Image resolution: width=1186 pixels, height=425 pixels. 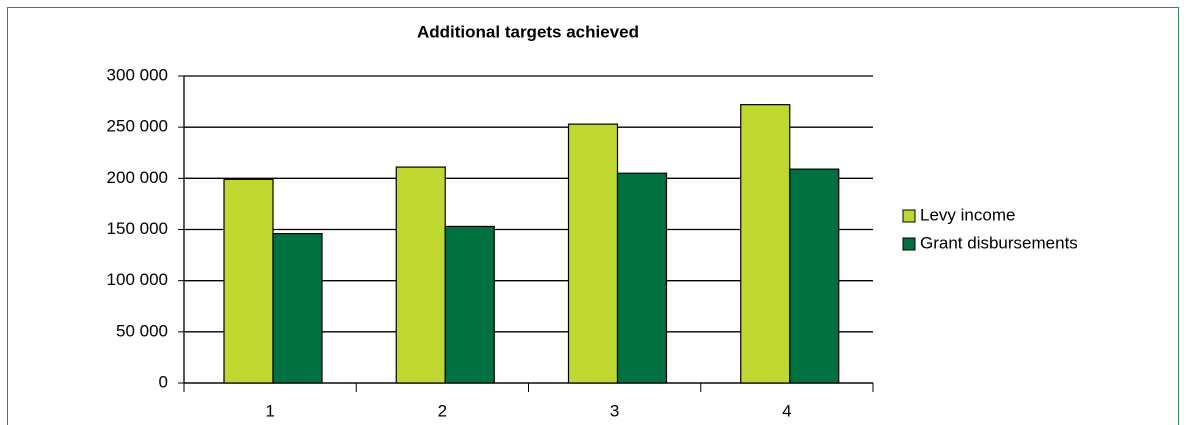 I want to click on x-tick-label: 4, so click(x=786, y=410).